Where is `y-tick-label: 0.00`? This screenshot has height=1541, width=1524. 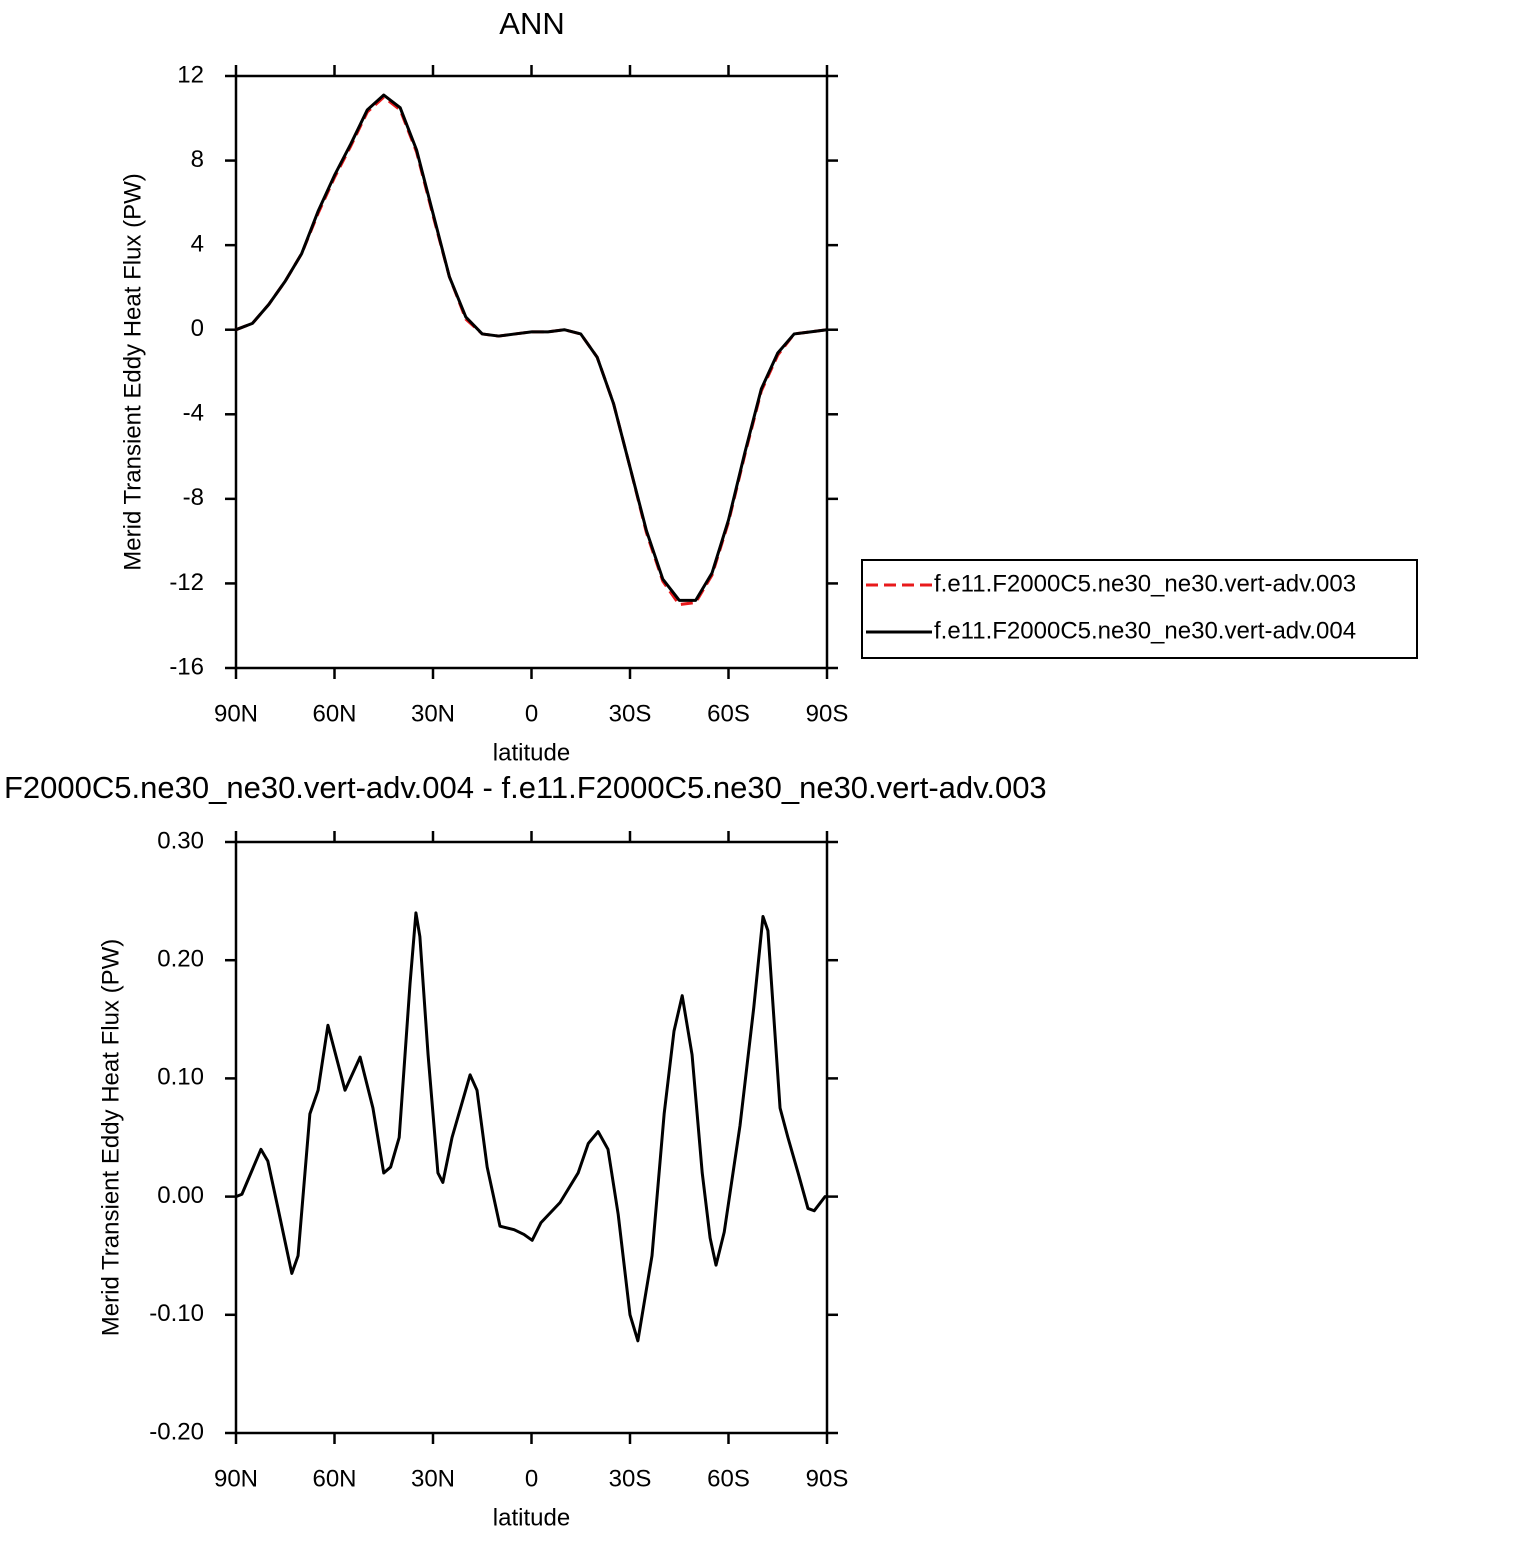
y-tick-label: 0.00 is located at coordinates (180, 1195).